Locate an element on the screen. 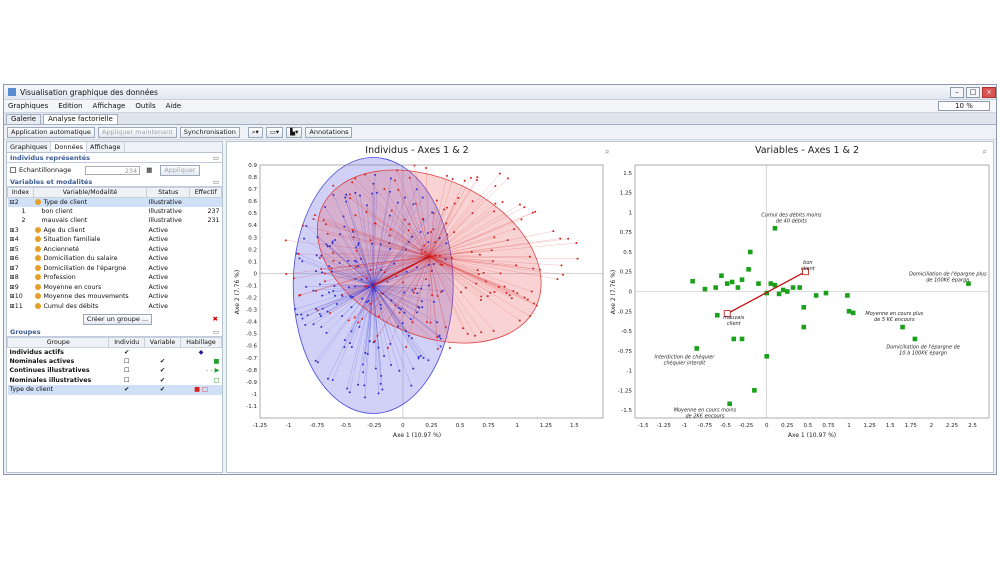  table-row: 1 bon client Illustrative 237 is located at coordinates (120, 211).